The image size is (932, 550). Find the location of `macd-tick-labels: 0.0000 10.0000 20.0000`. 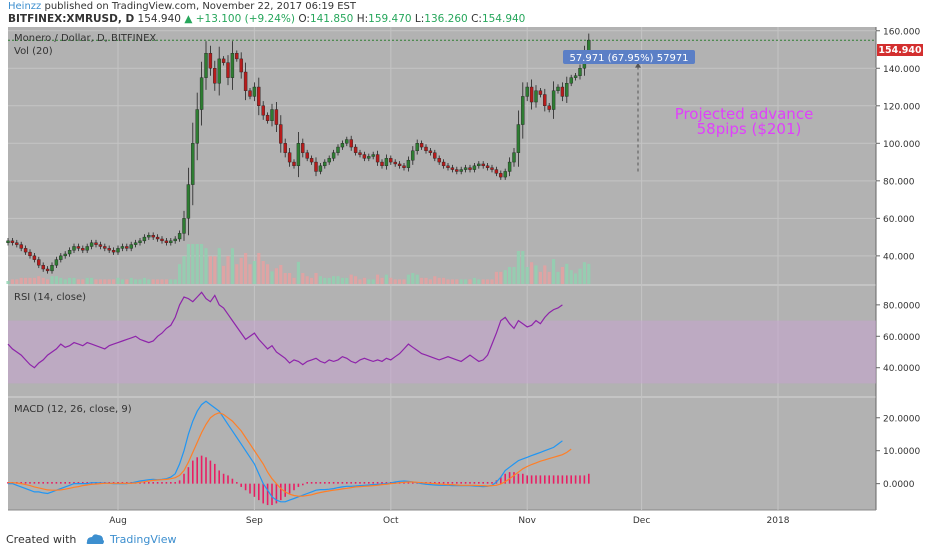

macd-tick-labels: 0.0000 10.0000 20.0000 is located at coordinates (898, 452).